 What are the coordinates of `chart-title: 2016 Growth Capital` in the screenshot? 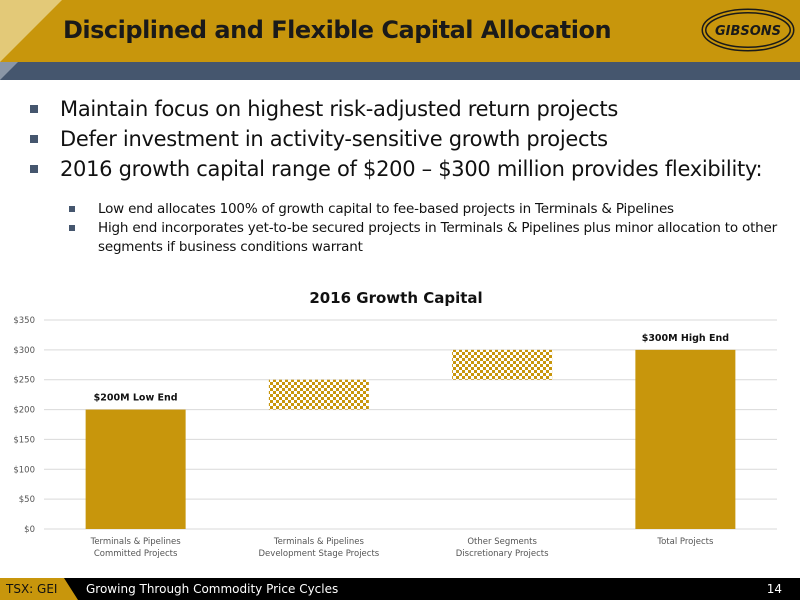 It's located at (395, 298).